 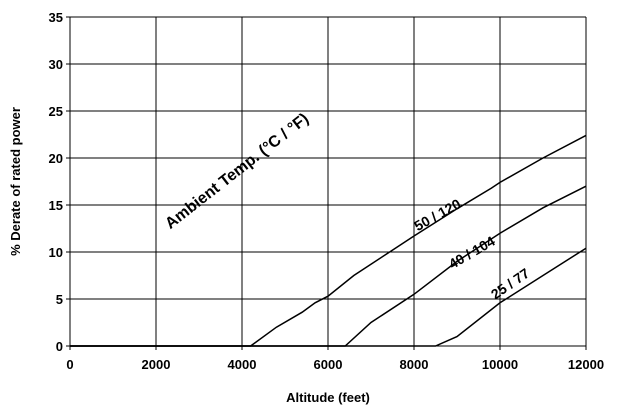 I want to click on y-tick-label: 35, so click(x=56, y=17).